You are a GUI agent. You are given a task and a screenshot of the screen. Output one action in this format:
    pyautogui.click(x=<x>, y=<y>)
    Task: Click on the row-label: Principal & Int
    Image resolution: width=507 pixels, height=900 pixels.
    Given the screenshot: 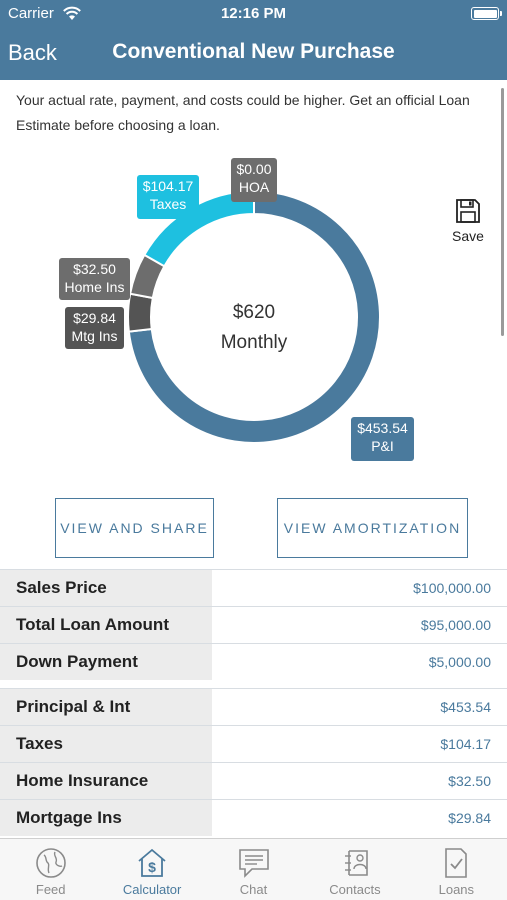 What is the action you would take?
    pyautogui.click(x=106, y=707)
    